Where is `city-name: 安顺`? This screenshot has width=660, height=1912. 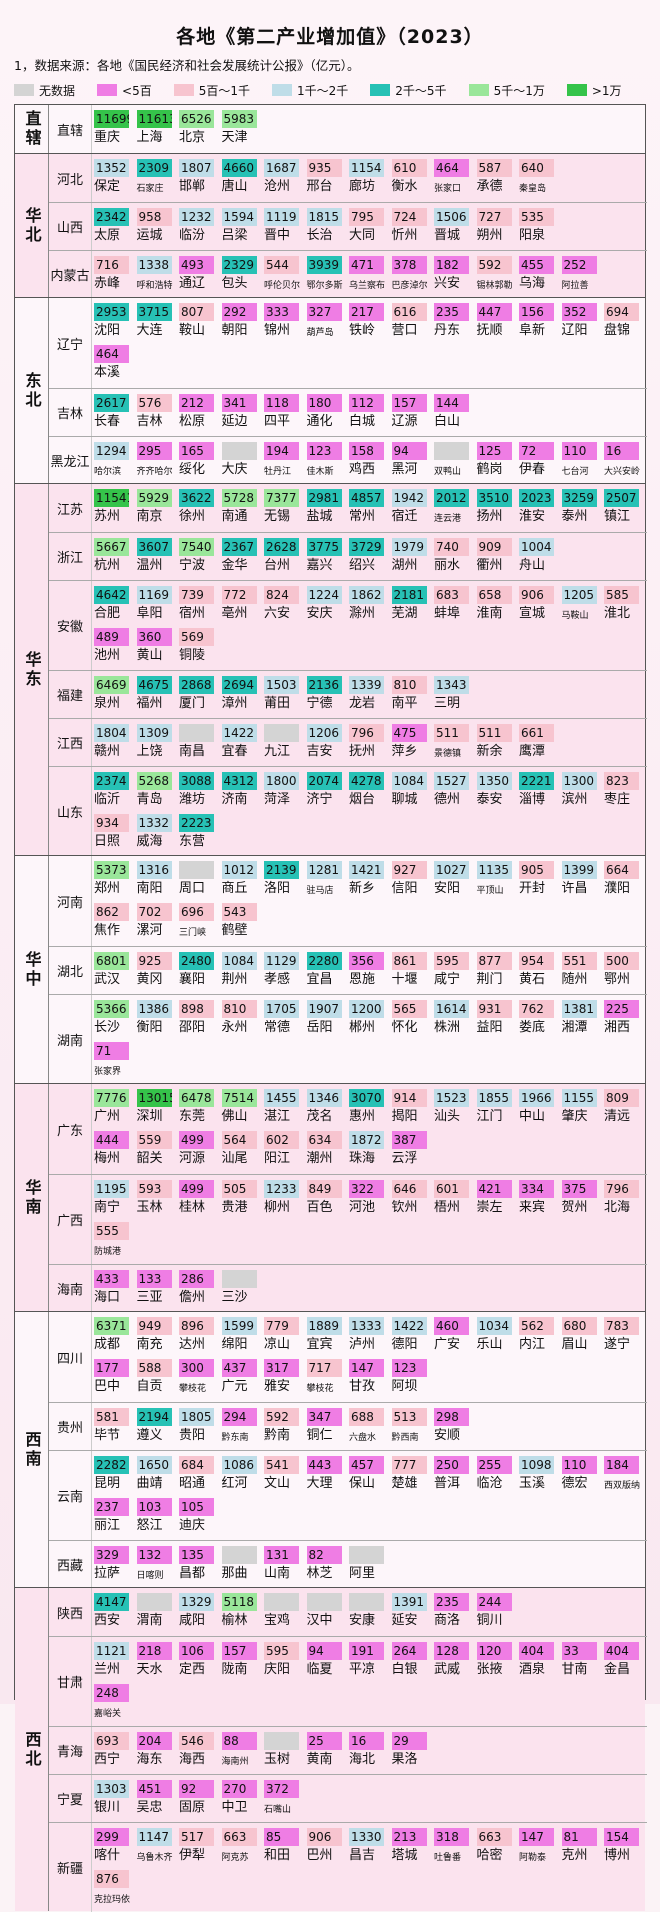 city-name: 安顺 is located at coordinates (447, 1435).